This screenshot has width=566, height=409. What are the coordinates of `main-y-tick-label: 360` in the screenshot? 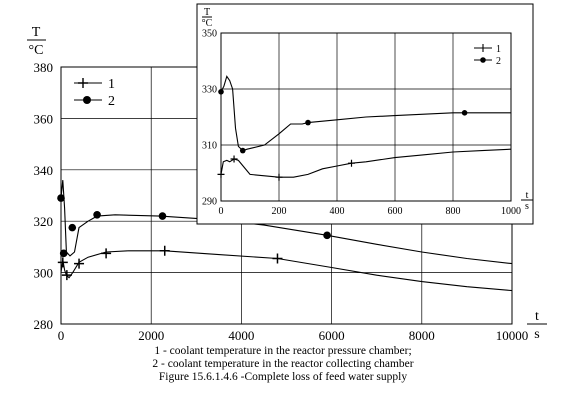 It's located at (44, 118).